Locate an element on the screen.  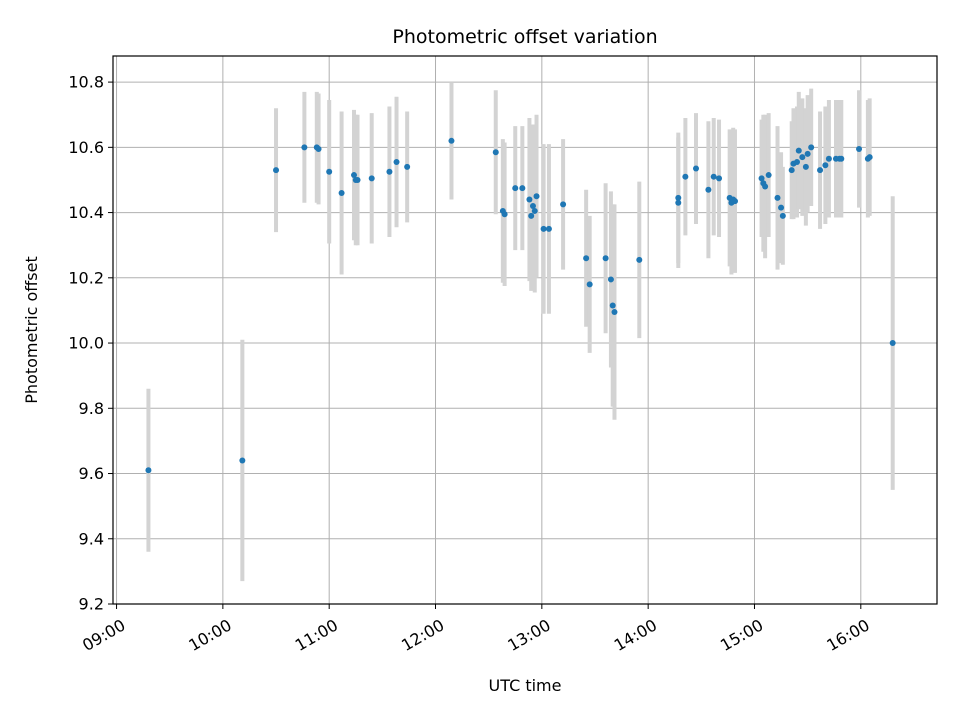
x-tick-label: 13:00 is located at coordinates (528, 635).